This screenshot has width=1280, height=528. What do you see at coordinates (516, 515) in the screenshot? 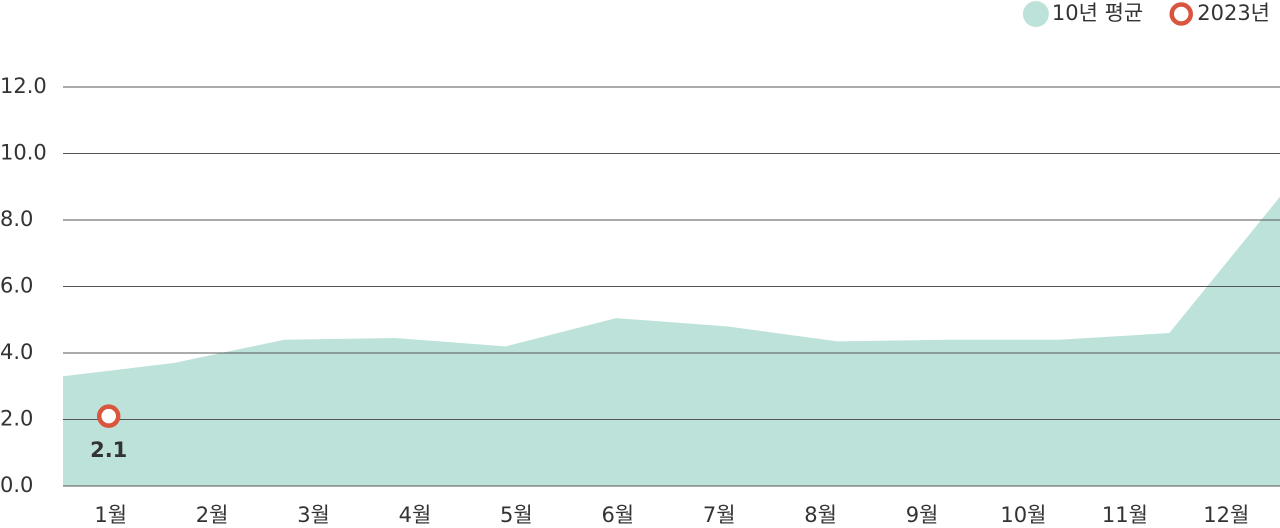
I see `x-tick-label: 5월` at bounding box center [516, 515].